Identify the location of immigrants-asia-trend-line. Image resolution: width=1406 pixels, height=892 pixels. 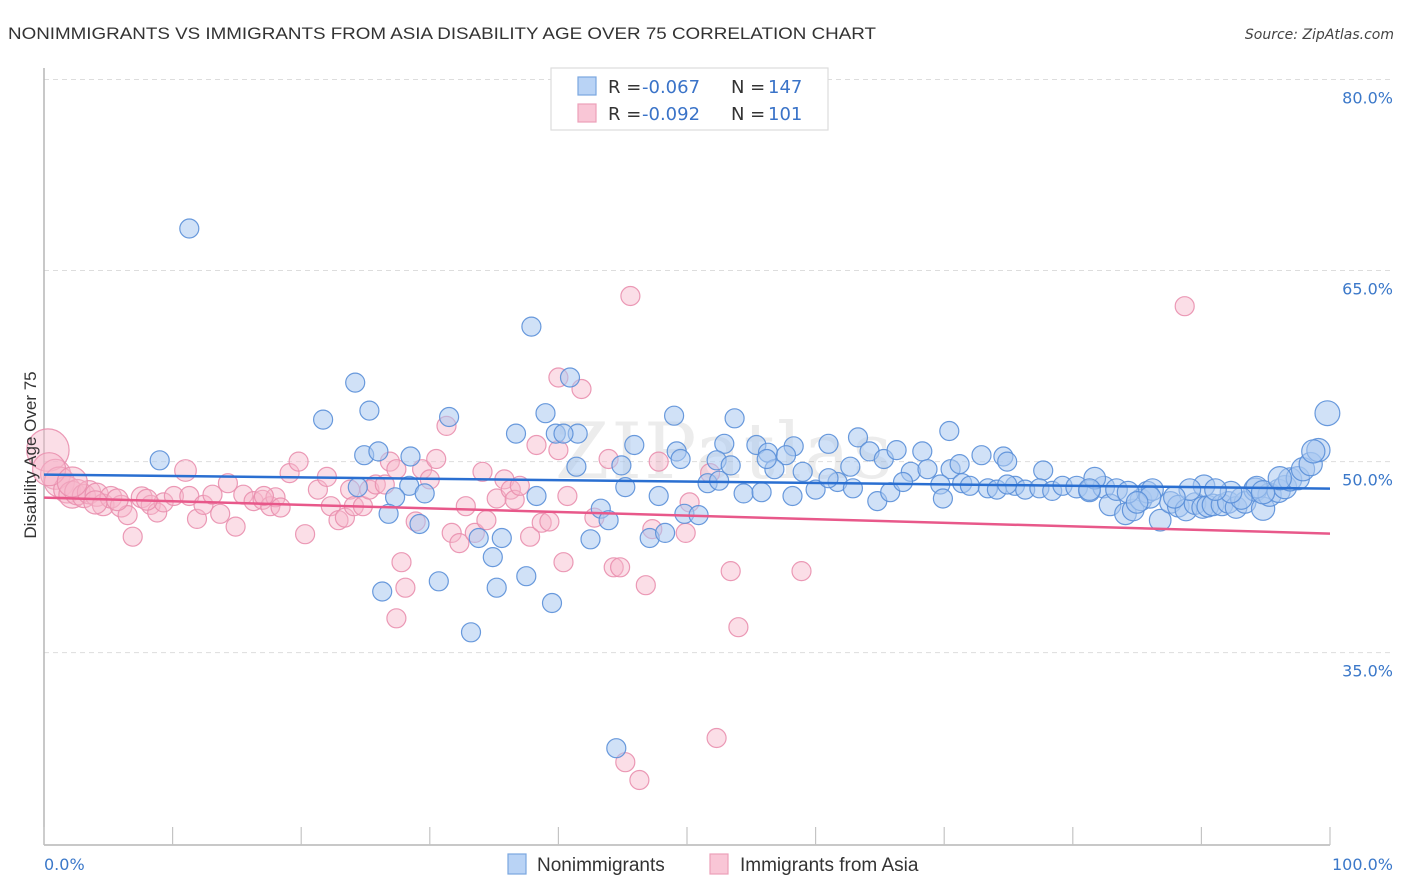
(687, 515).